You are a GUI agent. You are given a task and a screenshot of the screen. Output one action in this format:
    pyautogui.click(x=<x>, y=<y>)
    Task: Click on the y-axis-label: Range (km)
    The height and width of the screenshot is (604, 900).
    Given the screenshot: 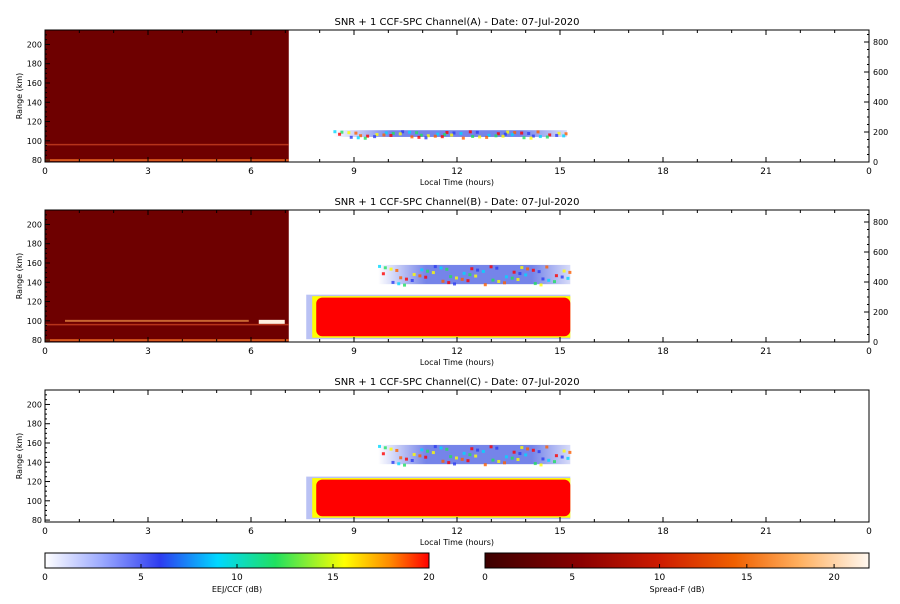 What is the action you would take?
    pyautogui.click(x=19, y=456)
    